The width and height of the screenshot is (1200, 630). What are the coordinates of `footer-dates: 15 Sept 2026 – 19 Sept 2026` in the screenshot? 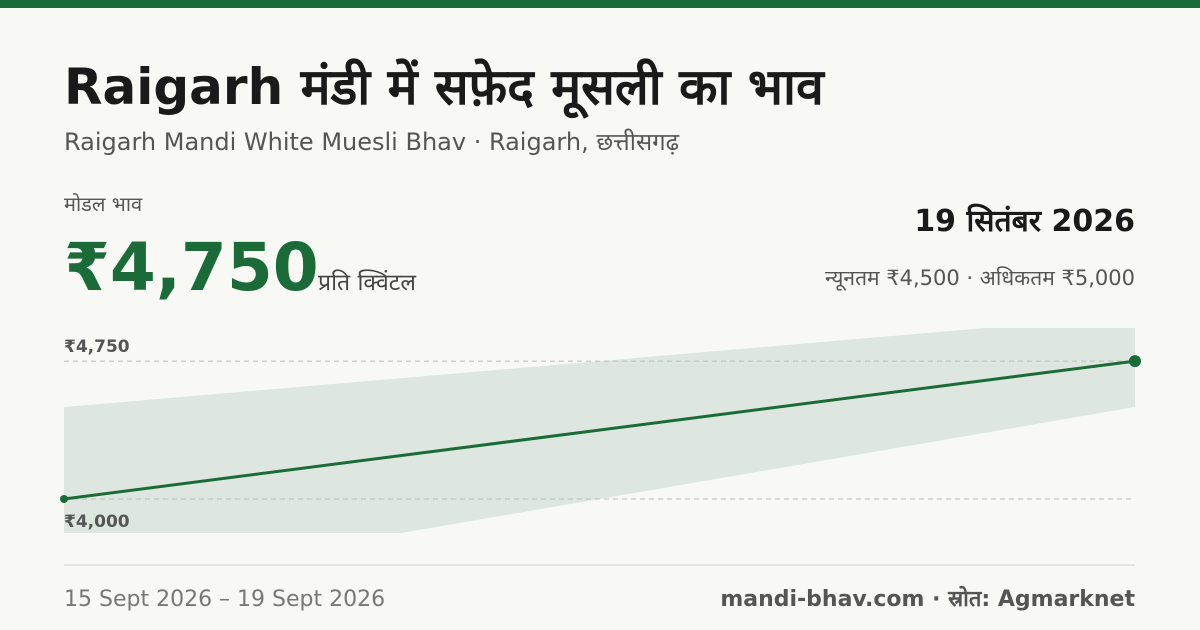 It's located at (224, 599).